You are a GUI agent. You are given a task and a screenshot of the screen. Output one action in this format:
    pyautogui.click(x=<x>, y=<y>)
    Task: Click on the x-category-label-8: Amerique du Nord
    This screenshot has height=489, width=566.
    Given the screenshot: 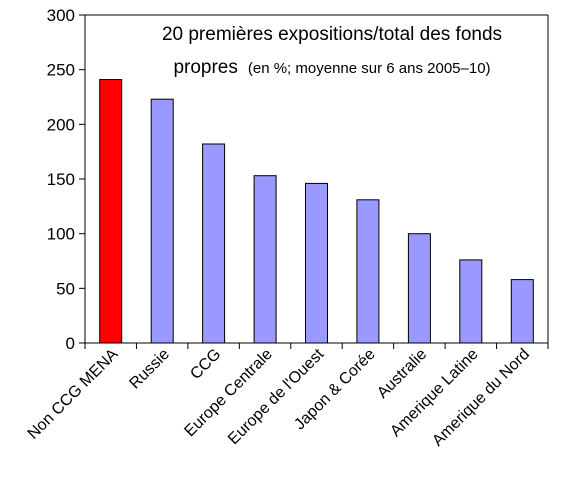 What is the action you would take?
    pyautogui.click(x=481, y=398)
    